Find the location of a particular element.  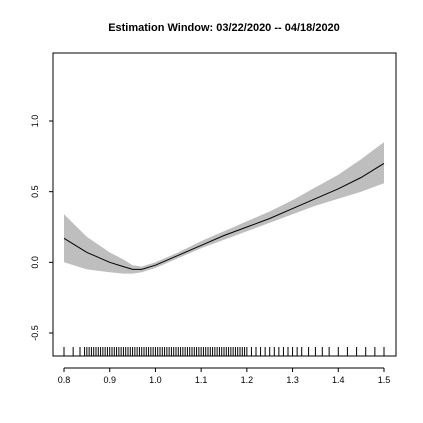

x-axis: 0.8 0.9 1.0 1.1 1.2 1.3 1.4 1.5 is located at coordinates (224, 376).